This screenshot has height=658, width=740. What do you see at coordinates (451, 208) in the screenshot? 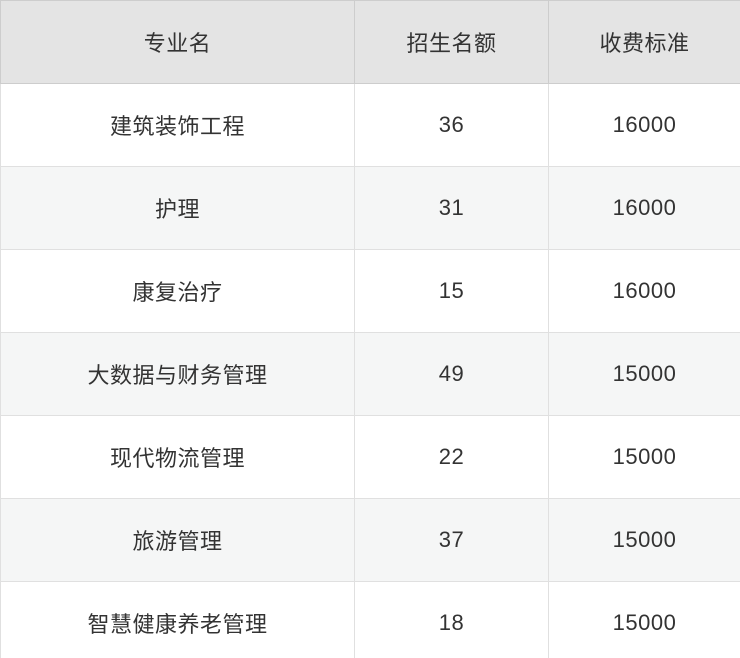
I see `cell-quota: 31` at bounding box center [451, 208].